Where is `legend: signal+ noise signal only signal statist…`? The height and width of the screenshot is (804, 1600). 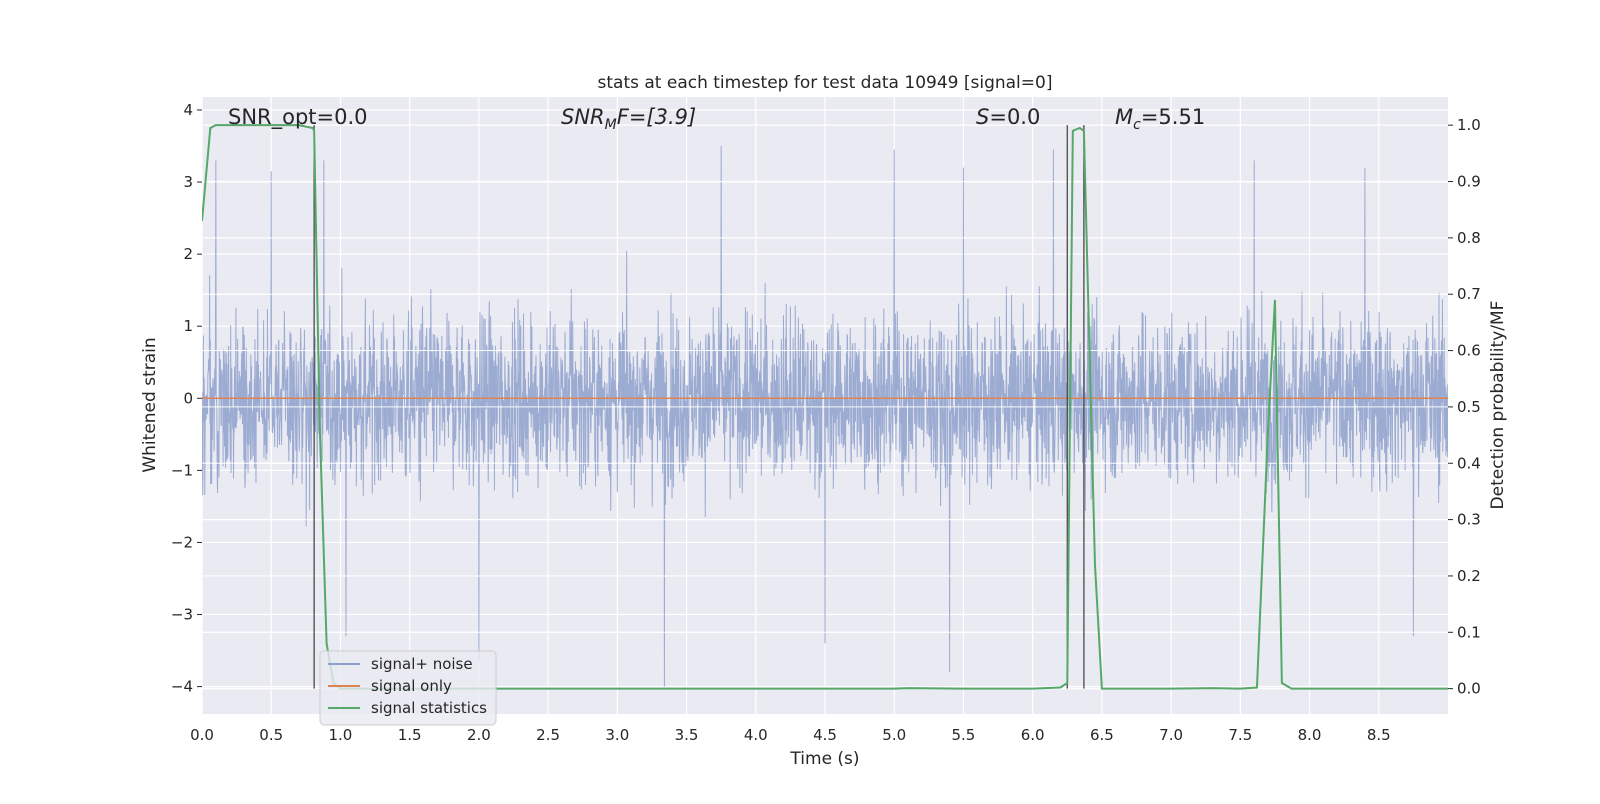
legend: signal+ noise signal only signal statist… is located at coordinates (408, 688).